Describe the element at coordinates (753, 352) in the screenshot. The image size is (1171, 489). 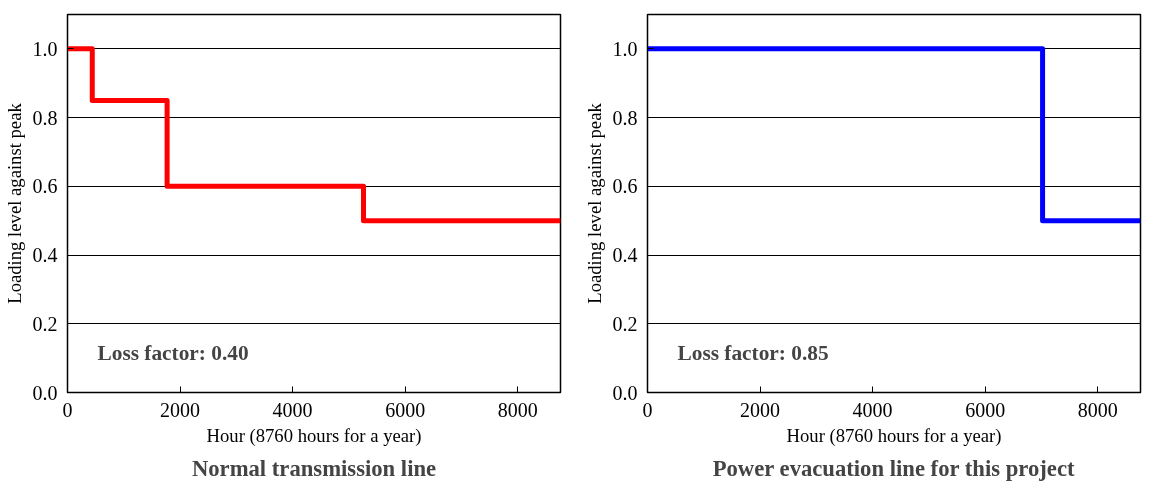
I see `annotation: Loss factor: 0.85` at that location.